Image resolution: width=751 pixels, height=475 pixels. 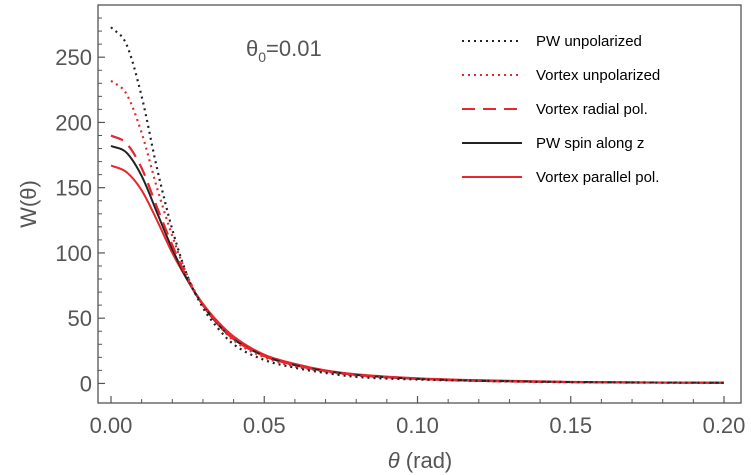 I want to click on y-tick-label: 150, so click(x=73, y=188).